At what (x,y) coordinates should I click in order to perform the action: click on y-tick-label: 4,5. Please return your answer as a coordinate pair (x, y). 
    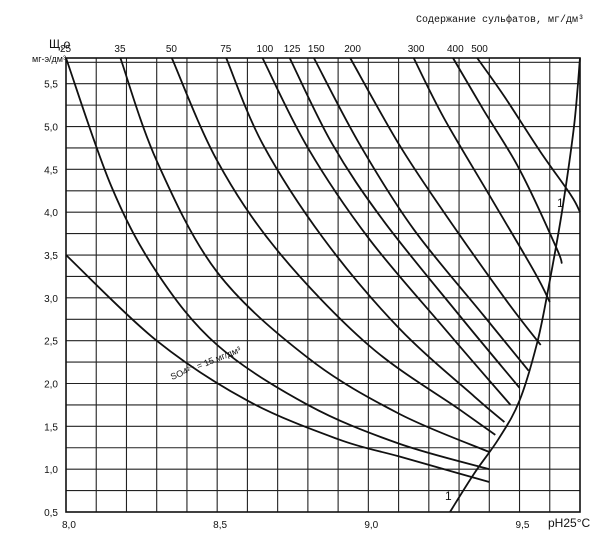
    Looking at the image, I should click on (51, 170).